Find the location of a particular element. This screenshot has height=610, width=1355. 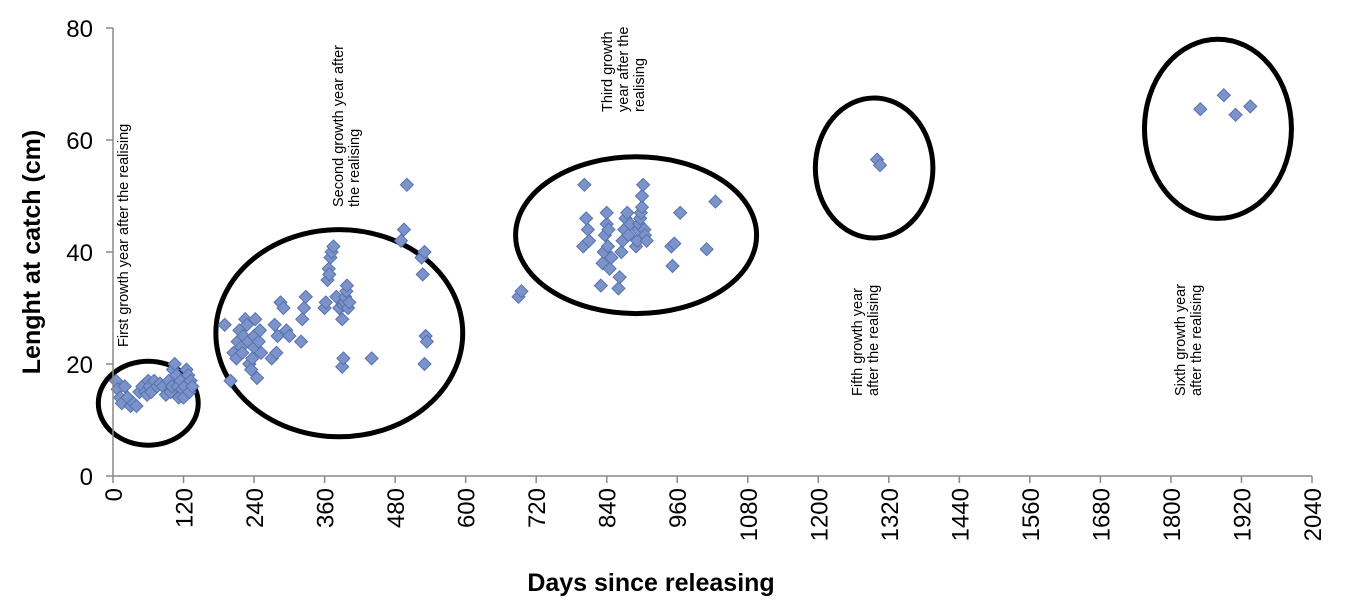

annotation-g6-line: Sixth growth year is located at coordinates (1181, 340).